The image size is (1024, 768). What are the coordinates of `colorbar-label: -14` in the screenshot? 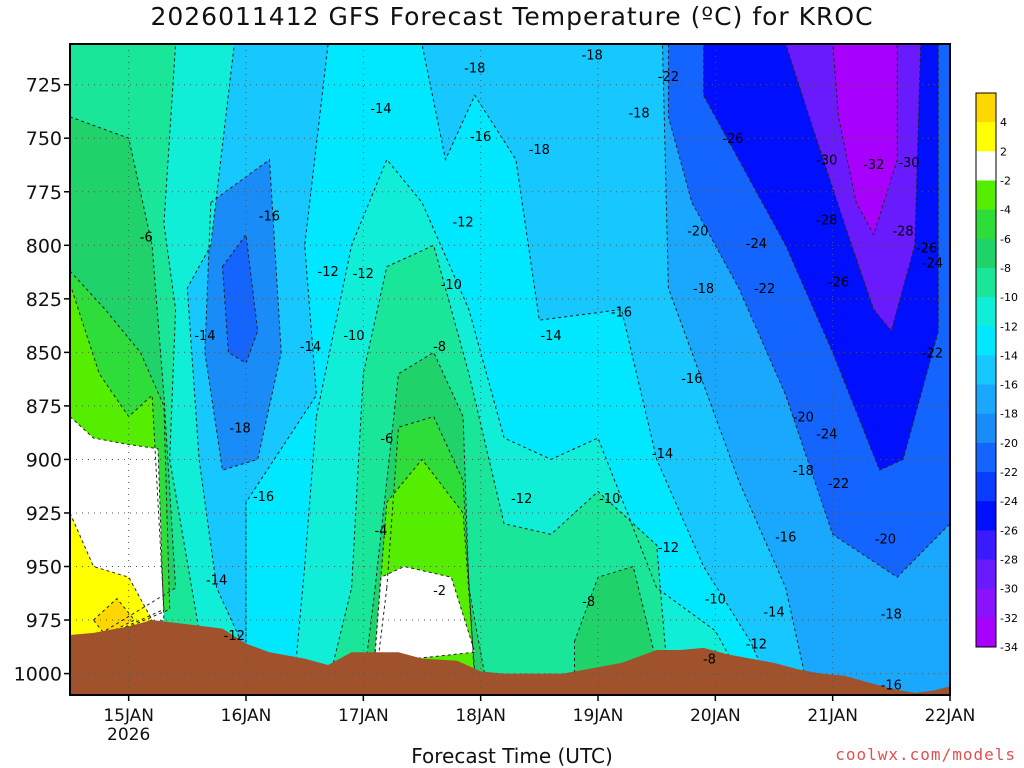 It's located at (1009, 355).